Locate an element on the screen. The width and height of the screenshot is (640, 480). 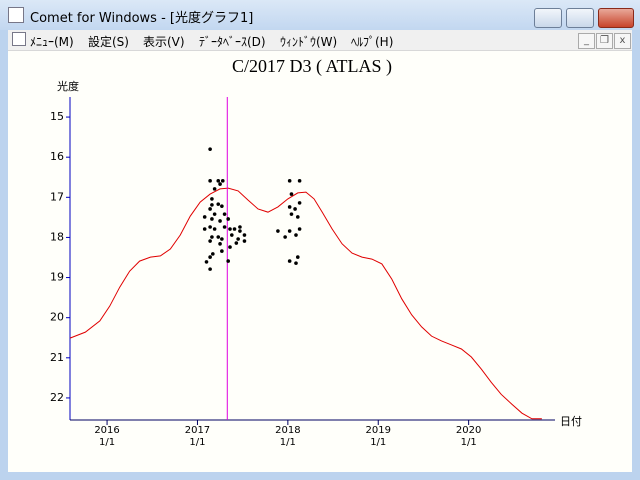
x-axis-label: 日付 is located at coordinates (571, 421).